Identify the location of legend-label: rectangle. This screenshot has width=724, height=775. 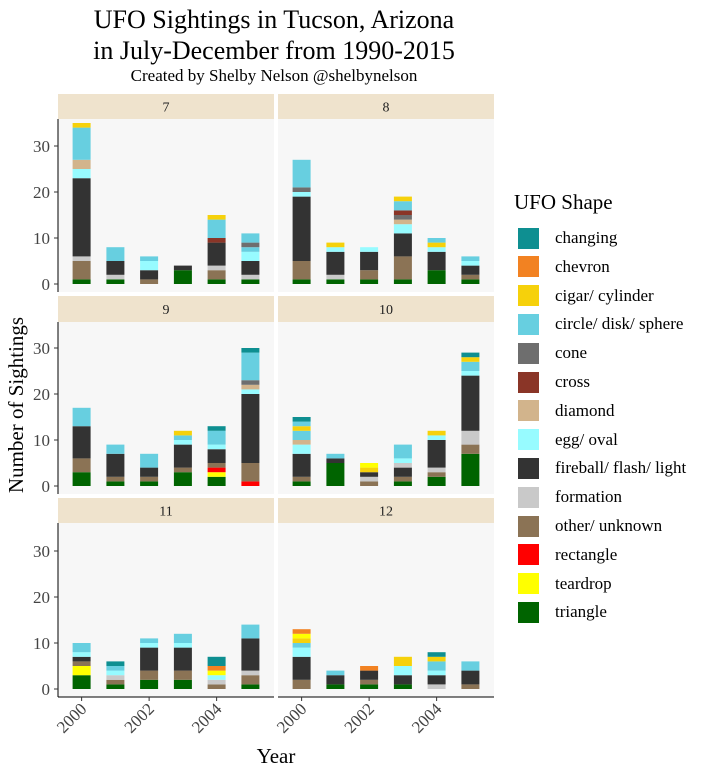
(586, 554).